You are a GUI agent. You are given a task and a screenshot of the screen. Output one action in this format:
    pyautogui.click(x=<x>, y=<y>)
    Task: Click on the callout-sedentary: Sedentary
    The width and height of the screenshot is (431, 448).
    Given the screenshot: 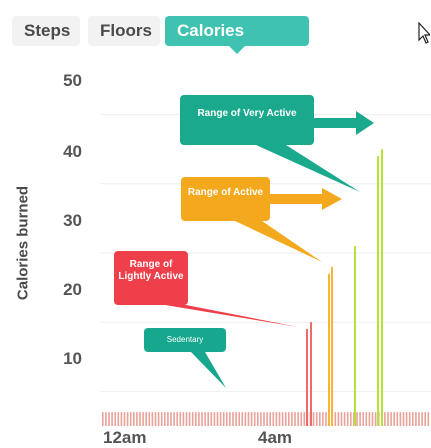 What is the action you would take?
    pyautogui.click(x=185, y=340)
    